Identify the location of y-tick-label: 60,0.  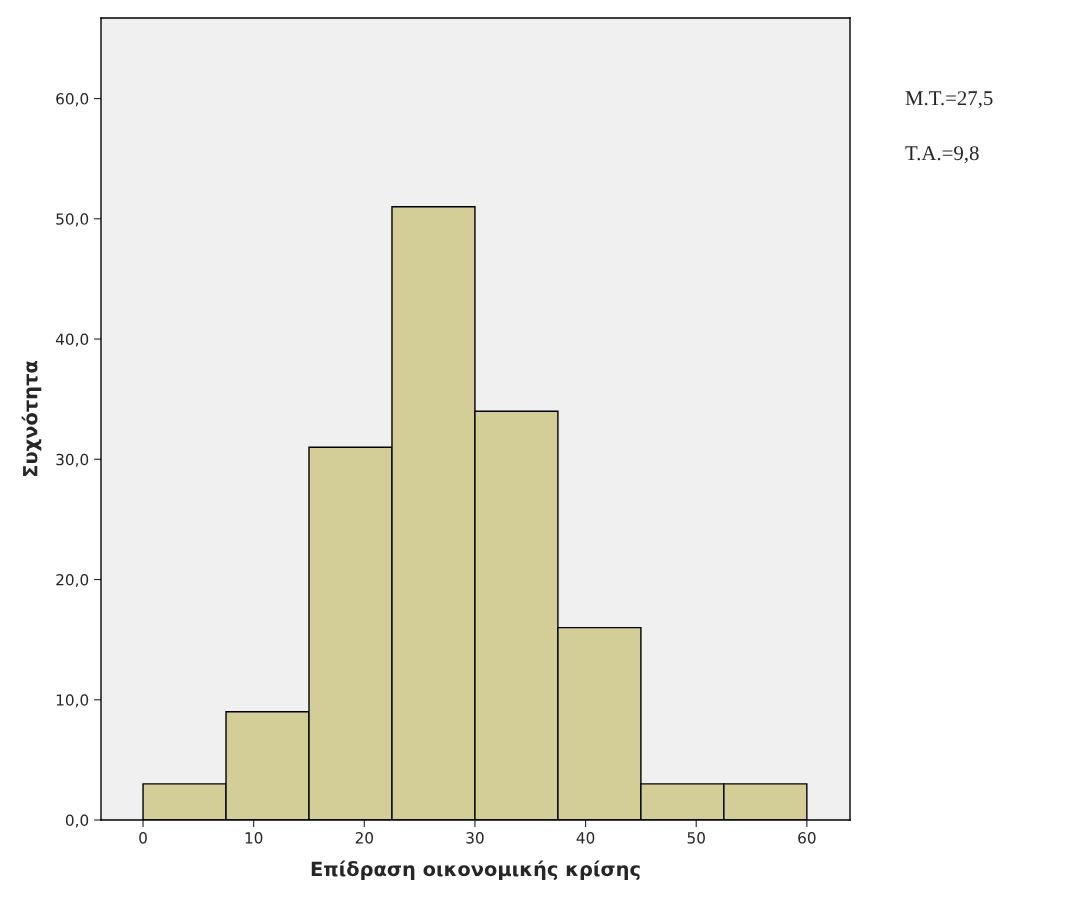
(72, 100).